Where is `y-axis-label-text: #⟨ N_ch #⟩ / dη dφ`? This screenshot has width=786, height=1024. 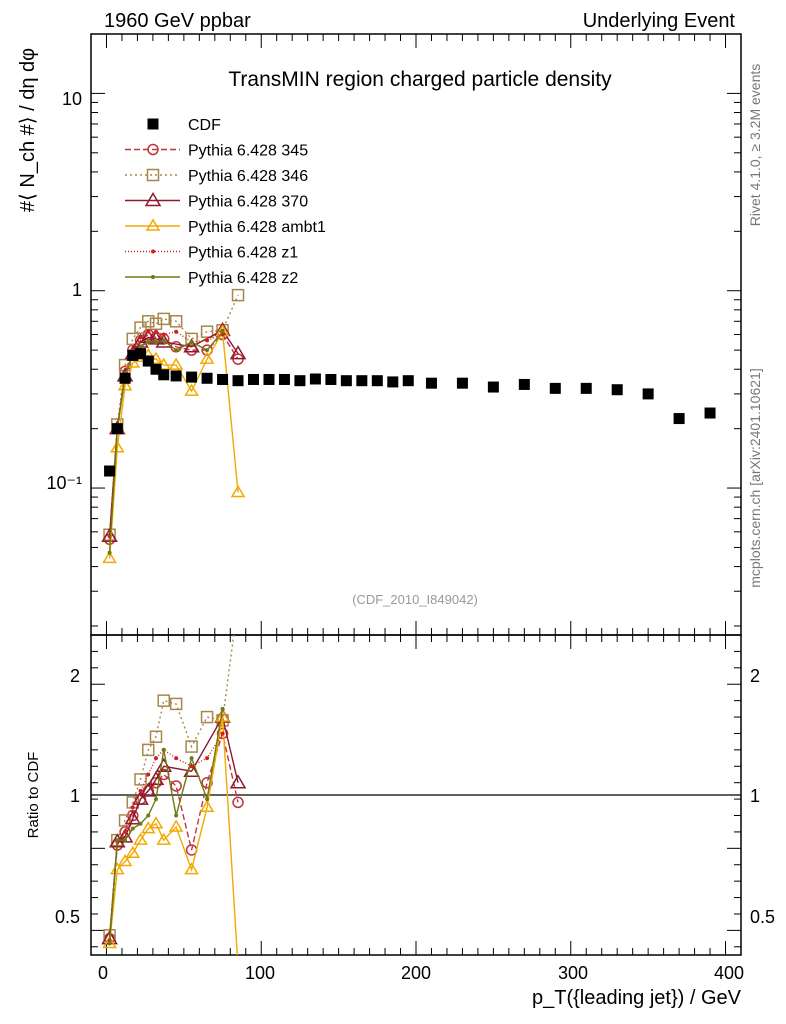
y-axis-label-text: #⟨ N_ch #⟩ / dη dφ is located at coordinates (28, 130).